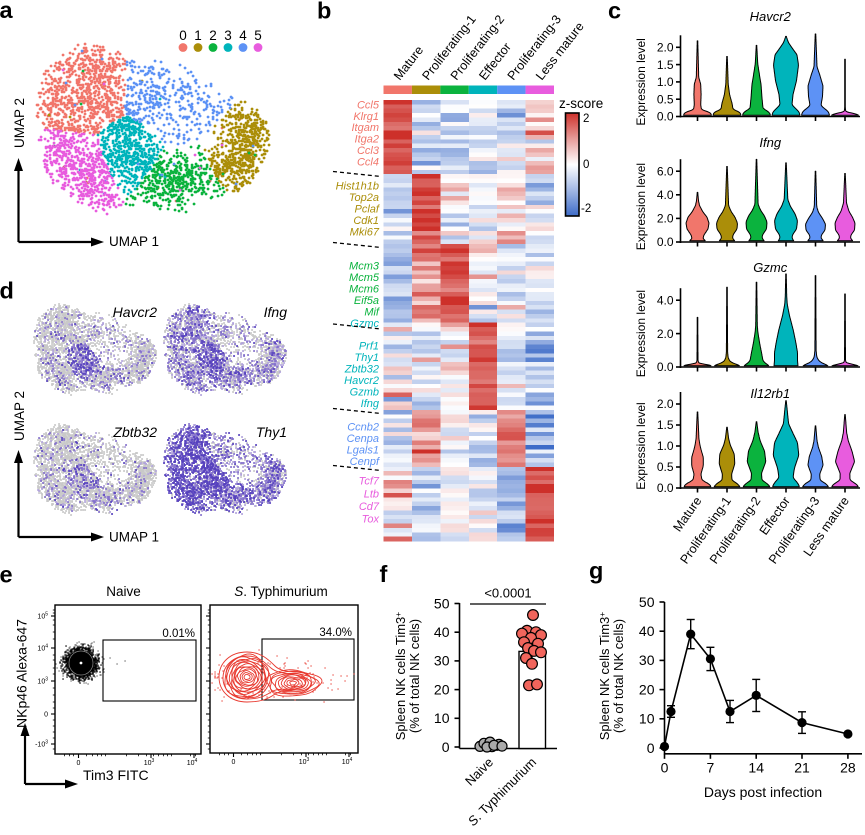 Image resolution: width=865 pixels, height=835 pixels. What do you see at coordinates (42, 616) in the screenshot?
I see `svg-text: 10⁵` at bounding box center [42, 616].